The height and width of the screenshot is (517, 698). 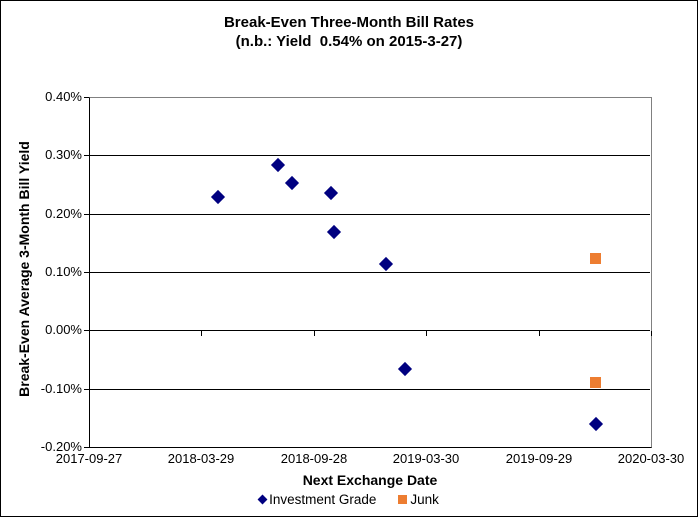 I want to click on diamond-marker-icon, so click(x=262, y=499).